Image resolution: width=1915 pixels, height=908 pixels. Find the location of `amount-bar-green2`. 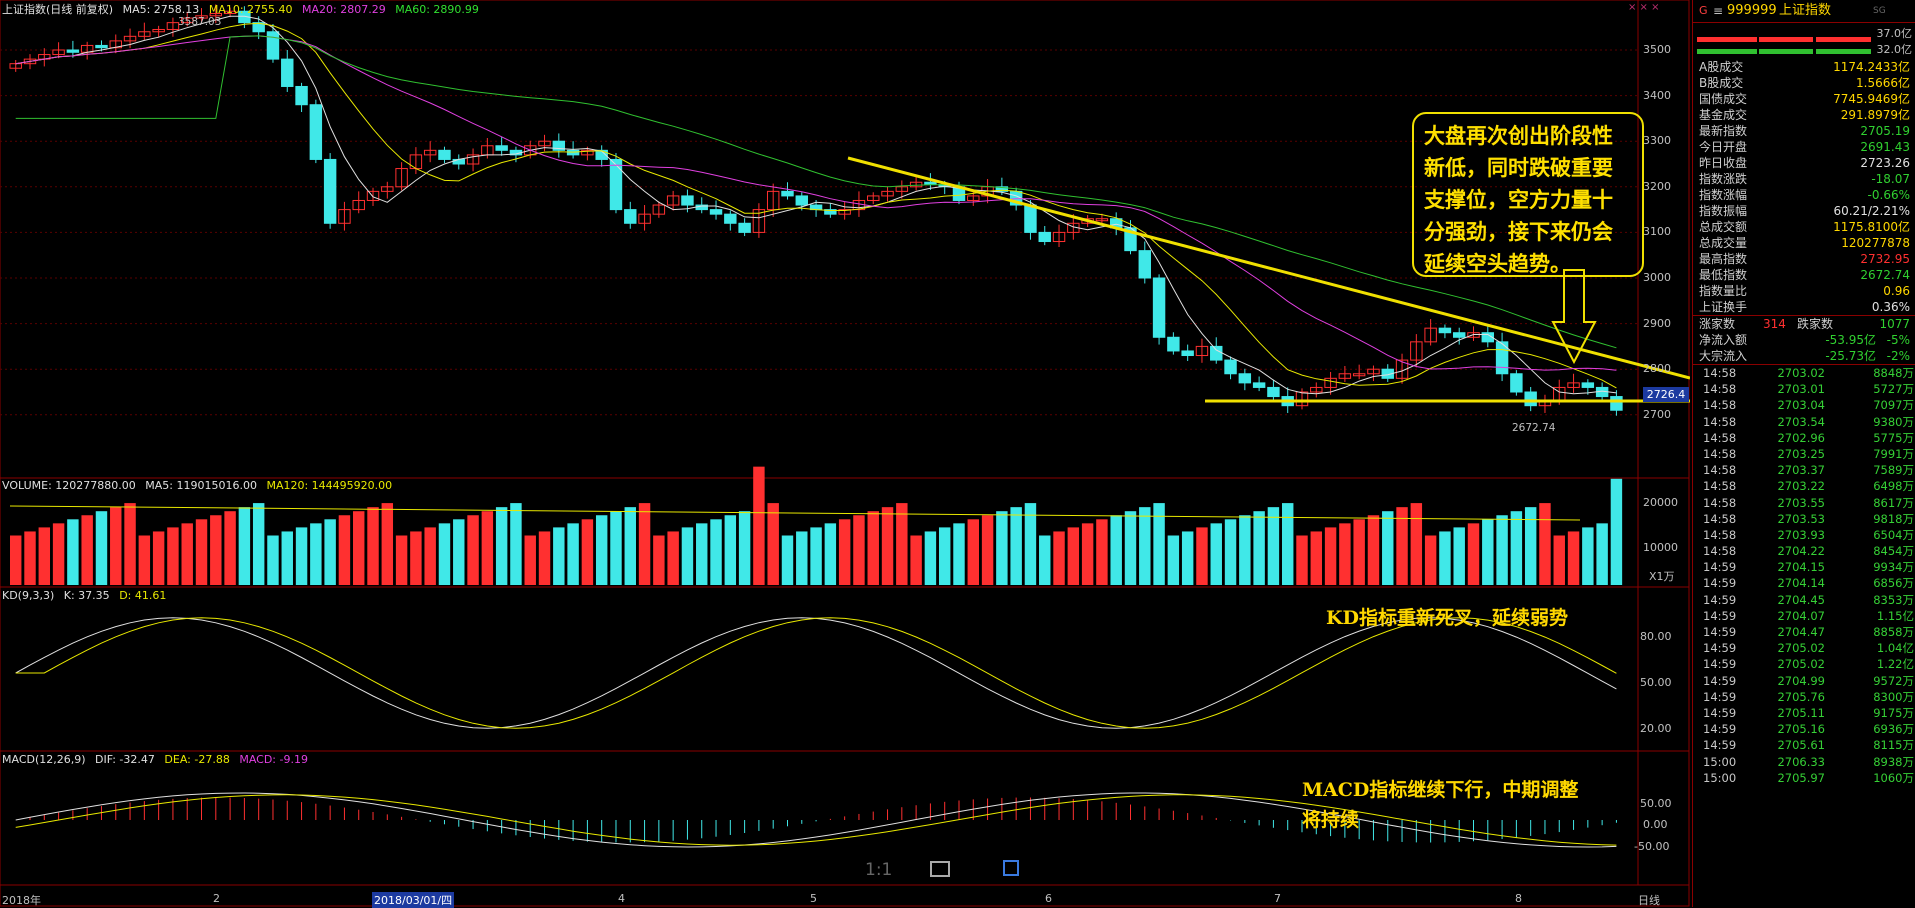

amount-bar-green2 is located at coordinates (1786, 51).